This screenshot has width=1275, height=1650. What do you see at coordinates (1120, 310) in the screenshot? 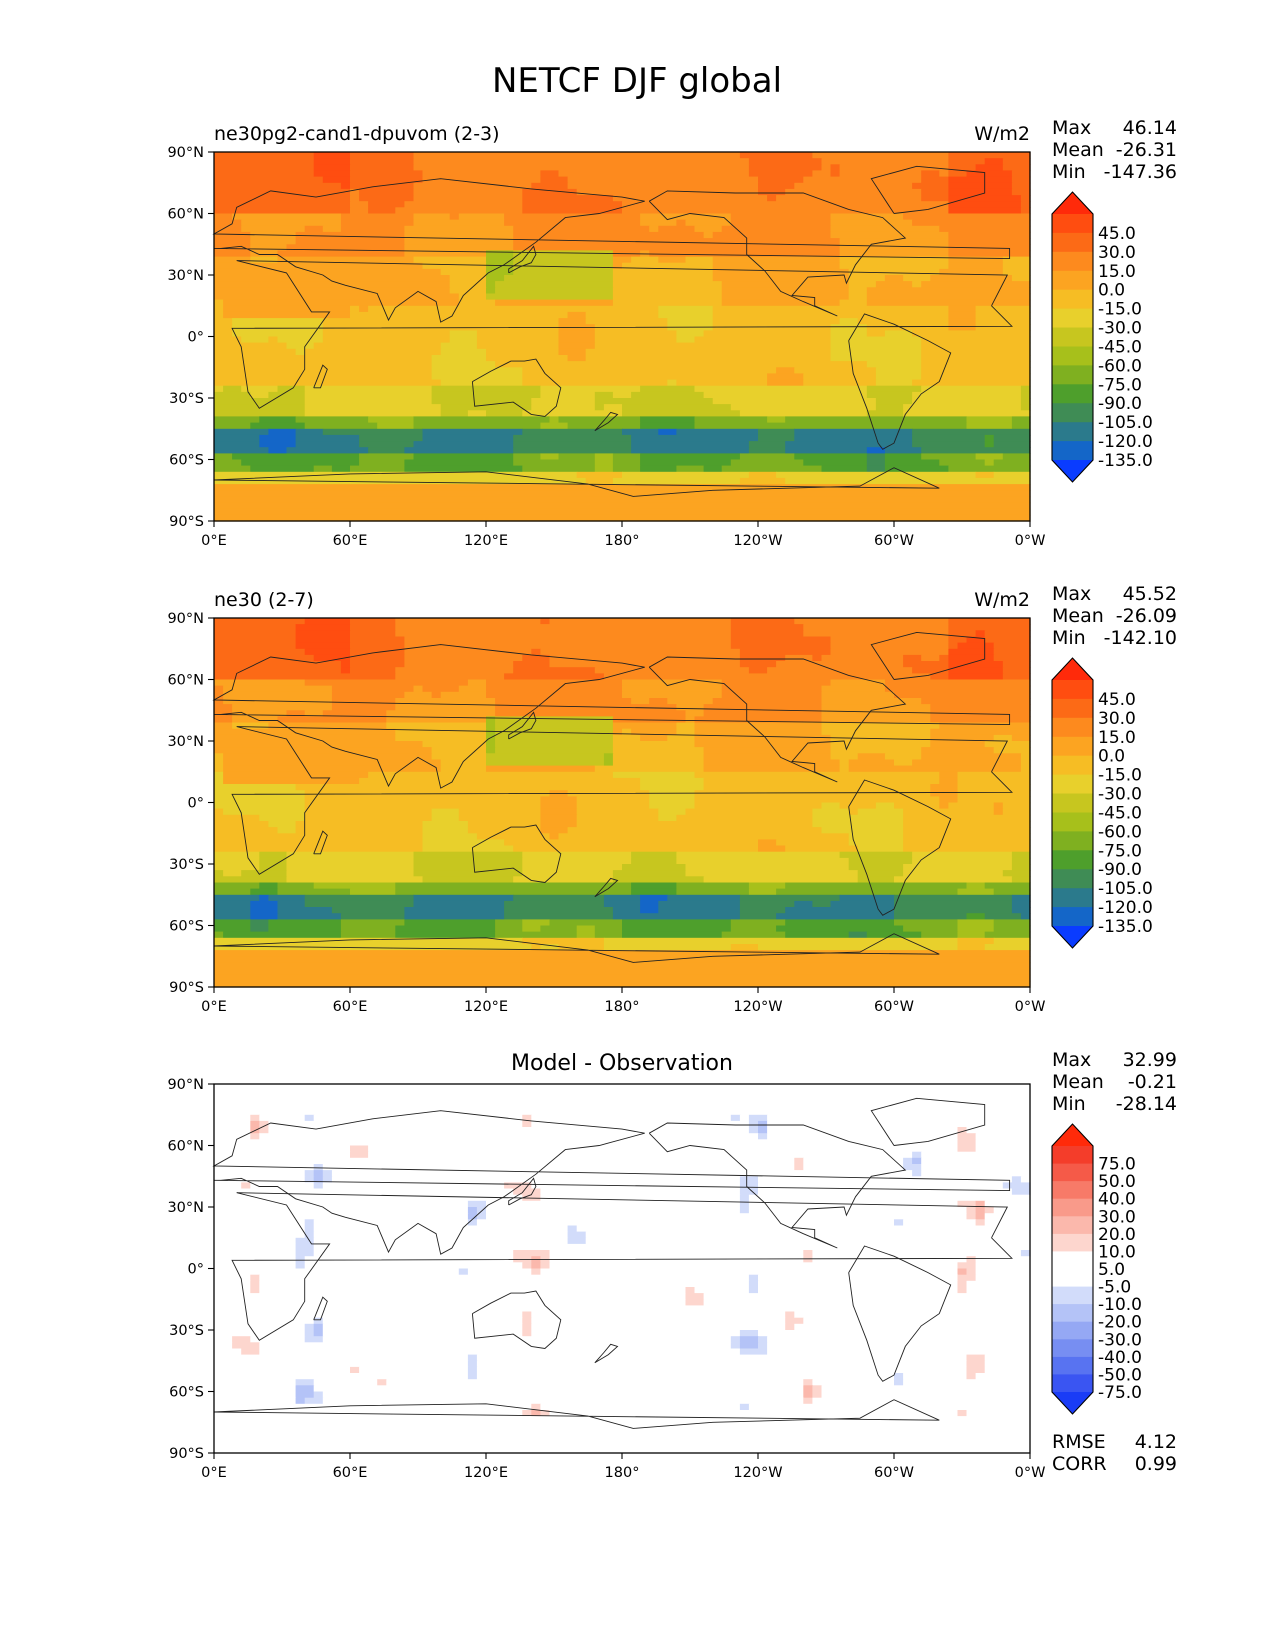
I see `colorbar-tick-label: -15.0` at bounding box center [1120, 310].